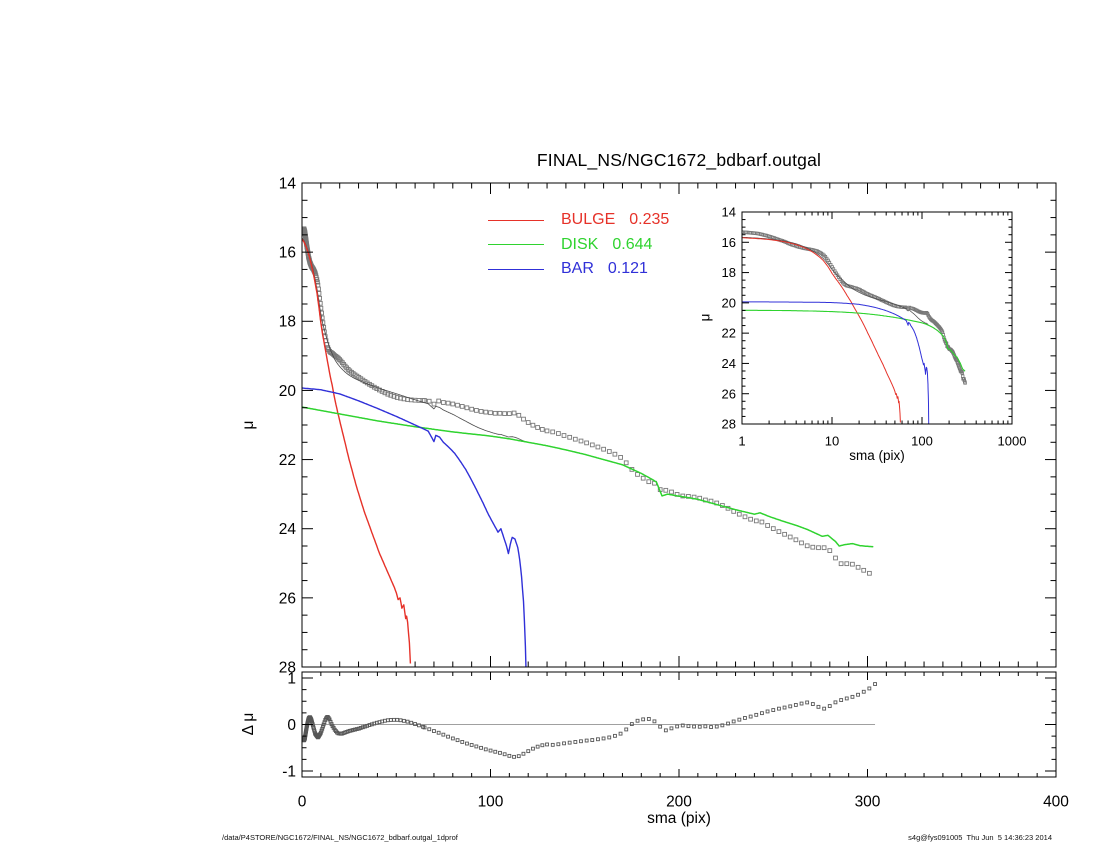 Image resolution: width=1100 pixels, height=850 pixels. I want to click on bar-label: BAR, so click(577, 269).